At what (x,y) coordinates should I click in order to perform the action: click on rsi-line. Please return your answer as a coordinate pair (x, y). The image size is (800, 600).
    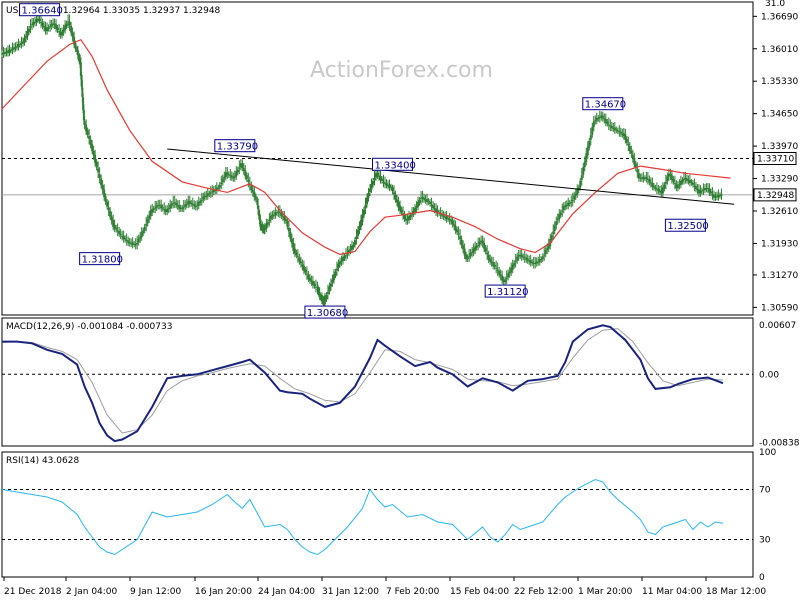
    Looking at the image, I should click on (362, 517).